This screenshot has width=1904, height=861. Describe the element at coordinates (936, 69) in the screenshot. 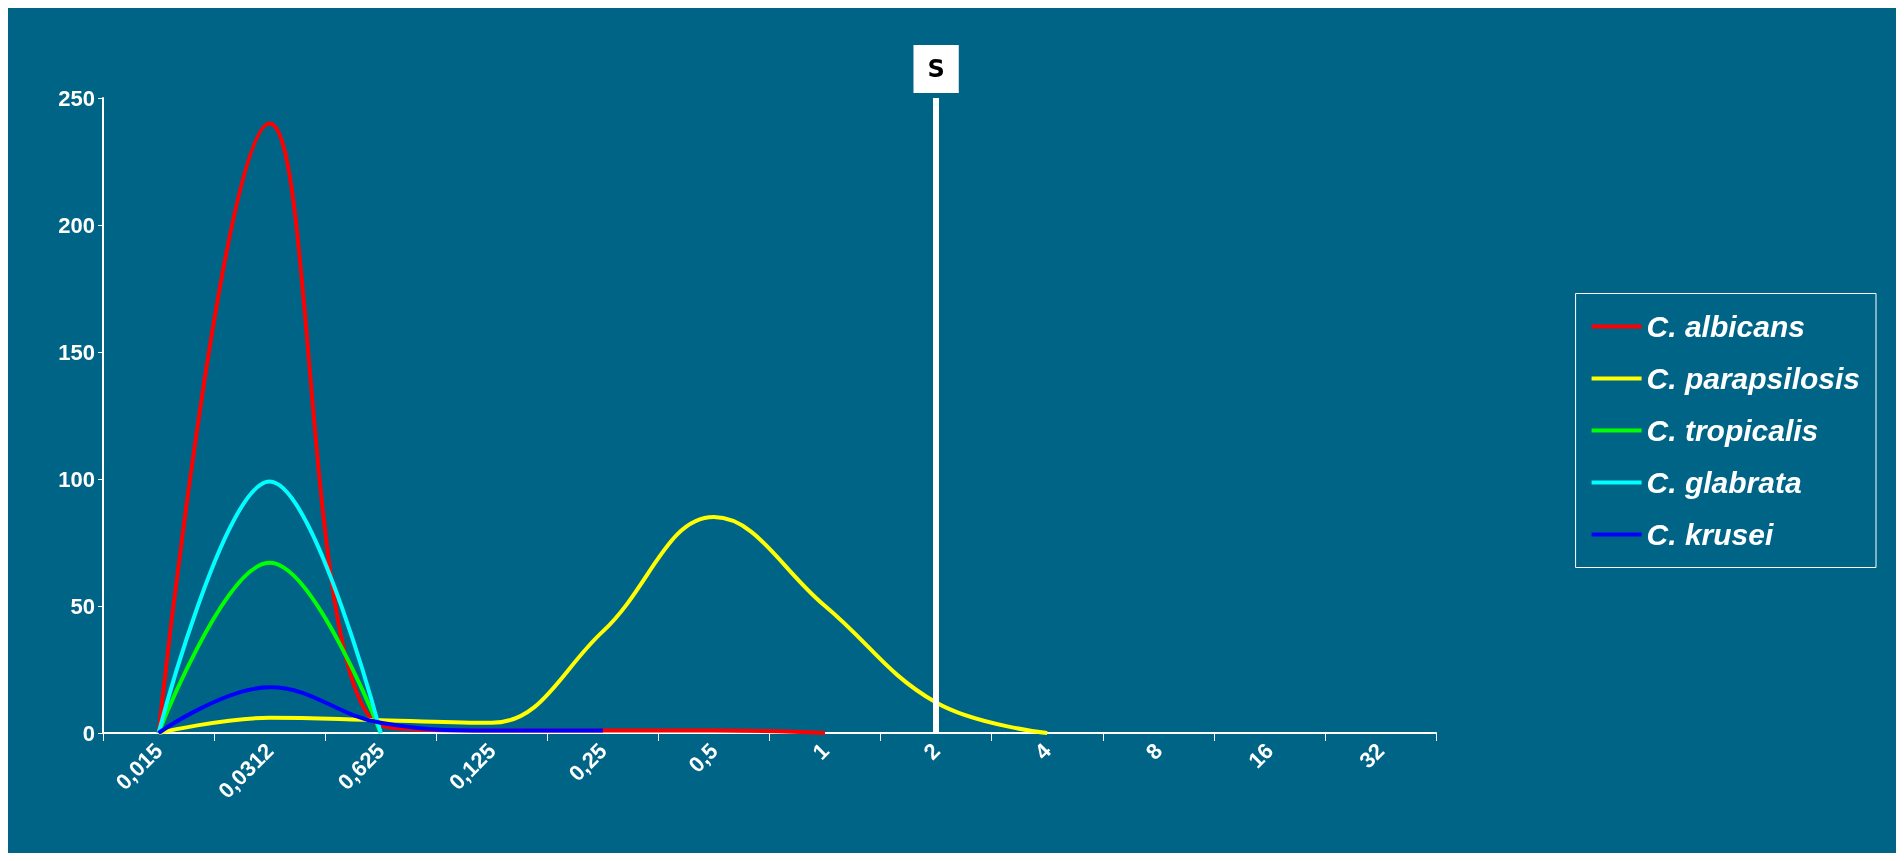

I see `ref-line-label: S` at that location.